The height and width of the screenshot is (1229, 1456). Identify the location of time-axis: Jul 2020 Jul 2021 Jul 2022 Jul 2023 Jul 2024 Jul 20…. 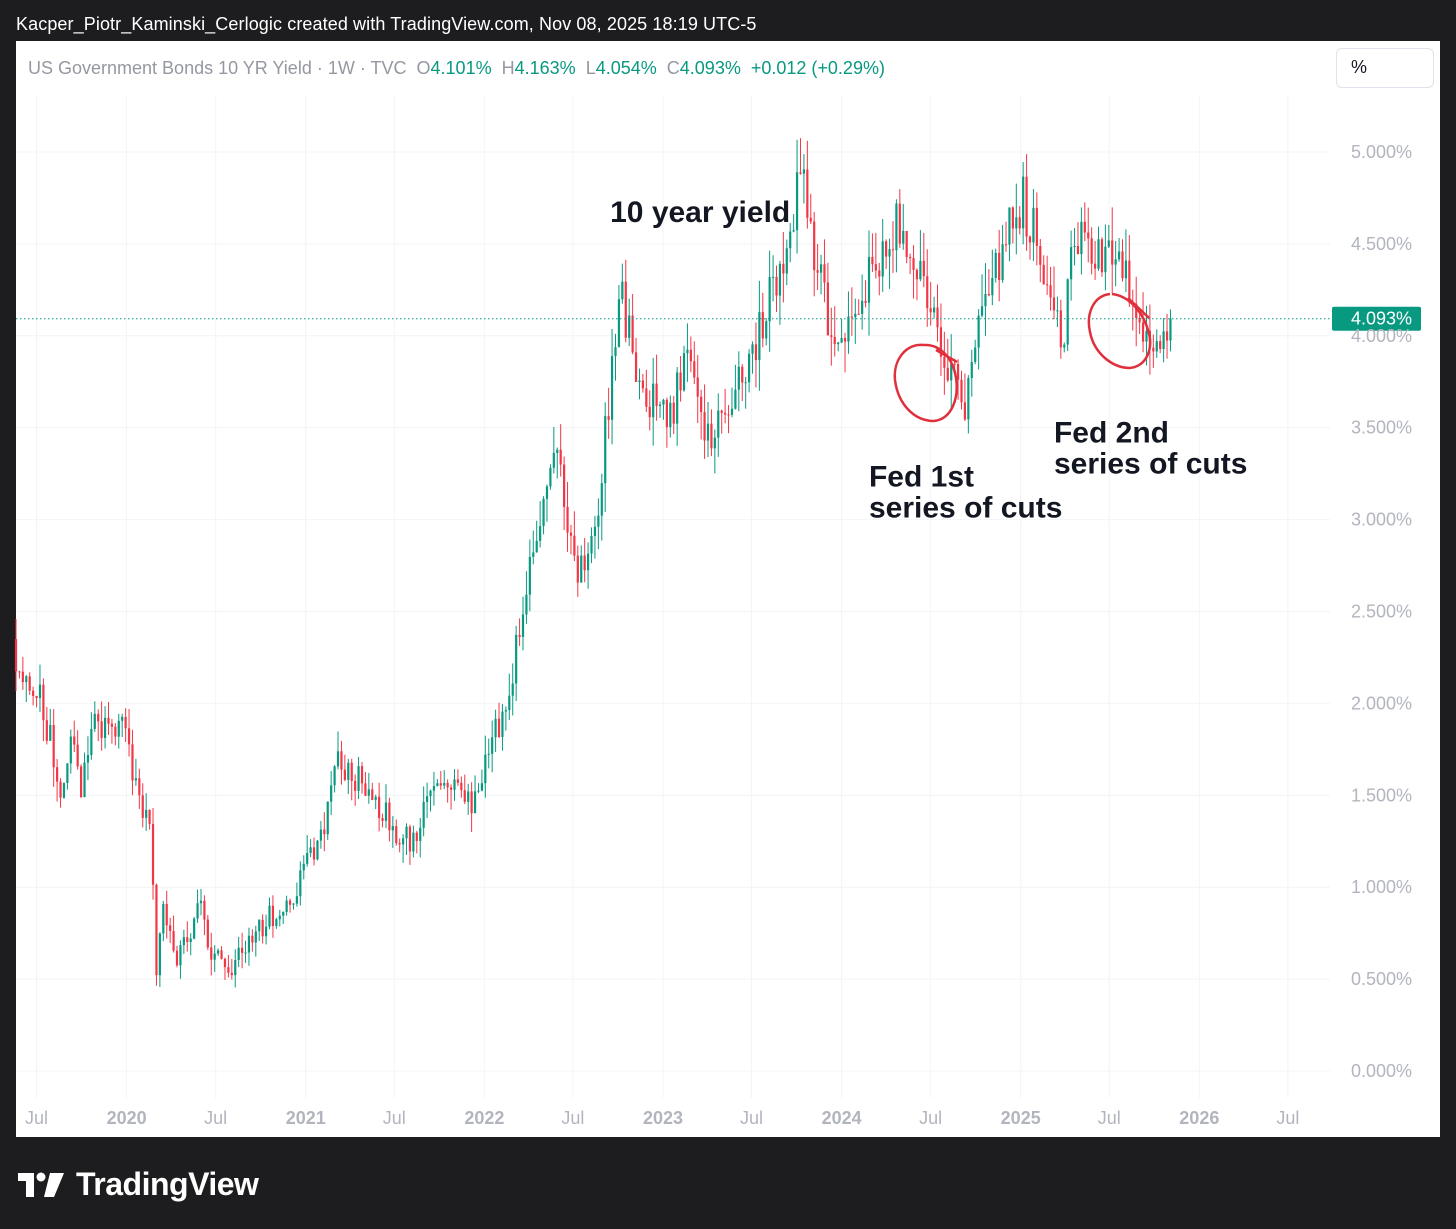
(662, 1118).